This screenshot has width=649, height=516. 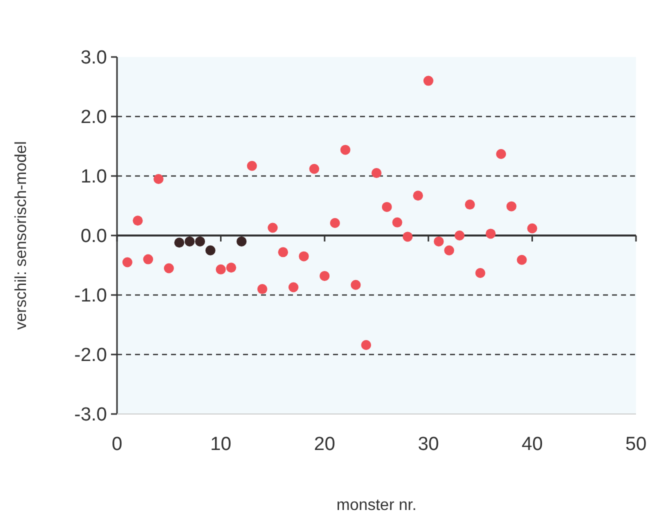 I want to click on x-axis-title: monster nr., so click(x=376, y=505).